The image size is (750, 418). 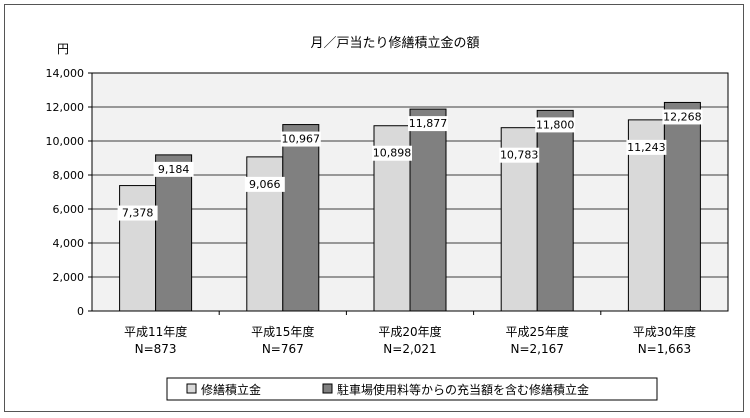 I want to click on y-tick-label: 0, so click(x=80, y=311).